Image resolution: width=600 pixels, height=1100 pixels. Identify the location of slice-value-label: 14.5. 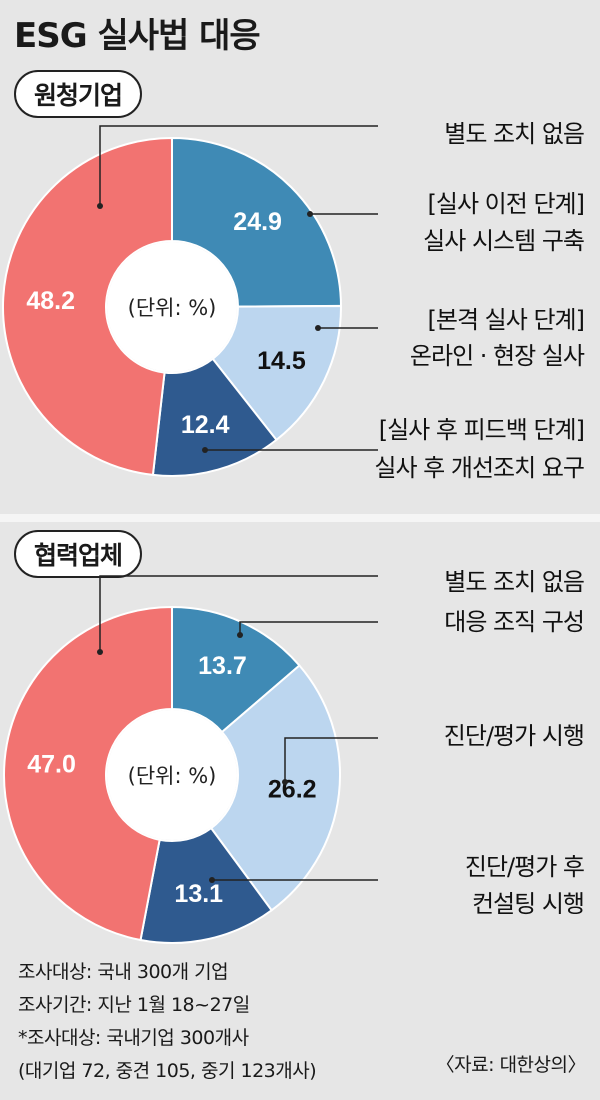
(281, 361).